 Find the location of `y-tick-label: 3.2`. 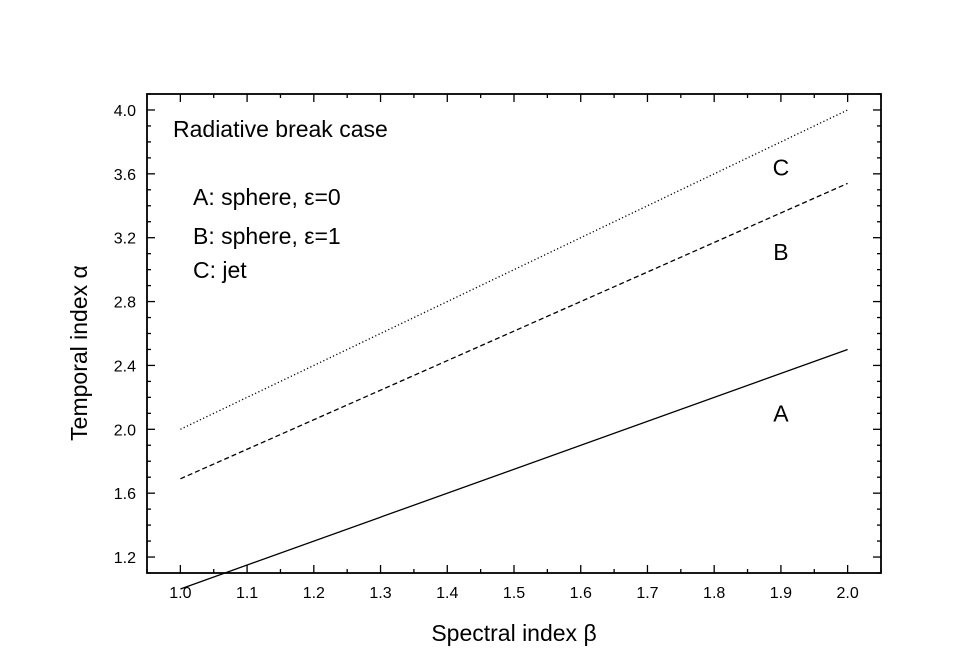

y-tick-label: 3.2 is located at coordinates (125, 239).